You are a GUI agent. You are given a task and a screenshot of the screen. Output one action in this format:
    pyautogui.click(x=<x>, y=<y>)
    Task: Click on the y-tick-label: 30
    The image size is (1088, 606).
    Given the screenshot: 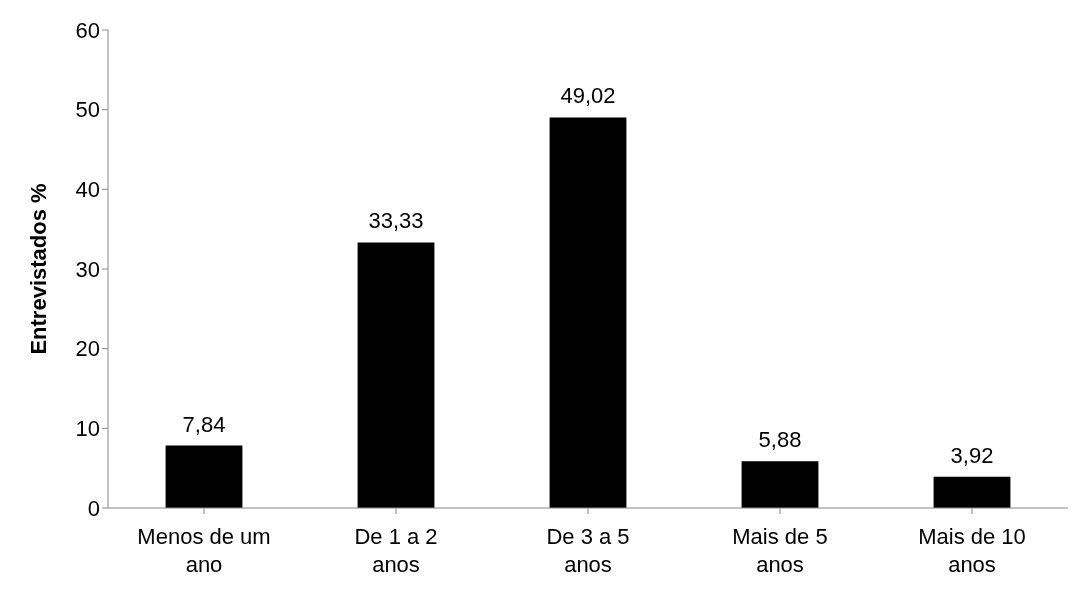 What is the action you would take?
    pyautogui.click(x=87, y=269)
    